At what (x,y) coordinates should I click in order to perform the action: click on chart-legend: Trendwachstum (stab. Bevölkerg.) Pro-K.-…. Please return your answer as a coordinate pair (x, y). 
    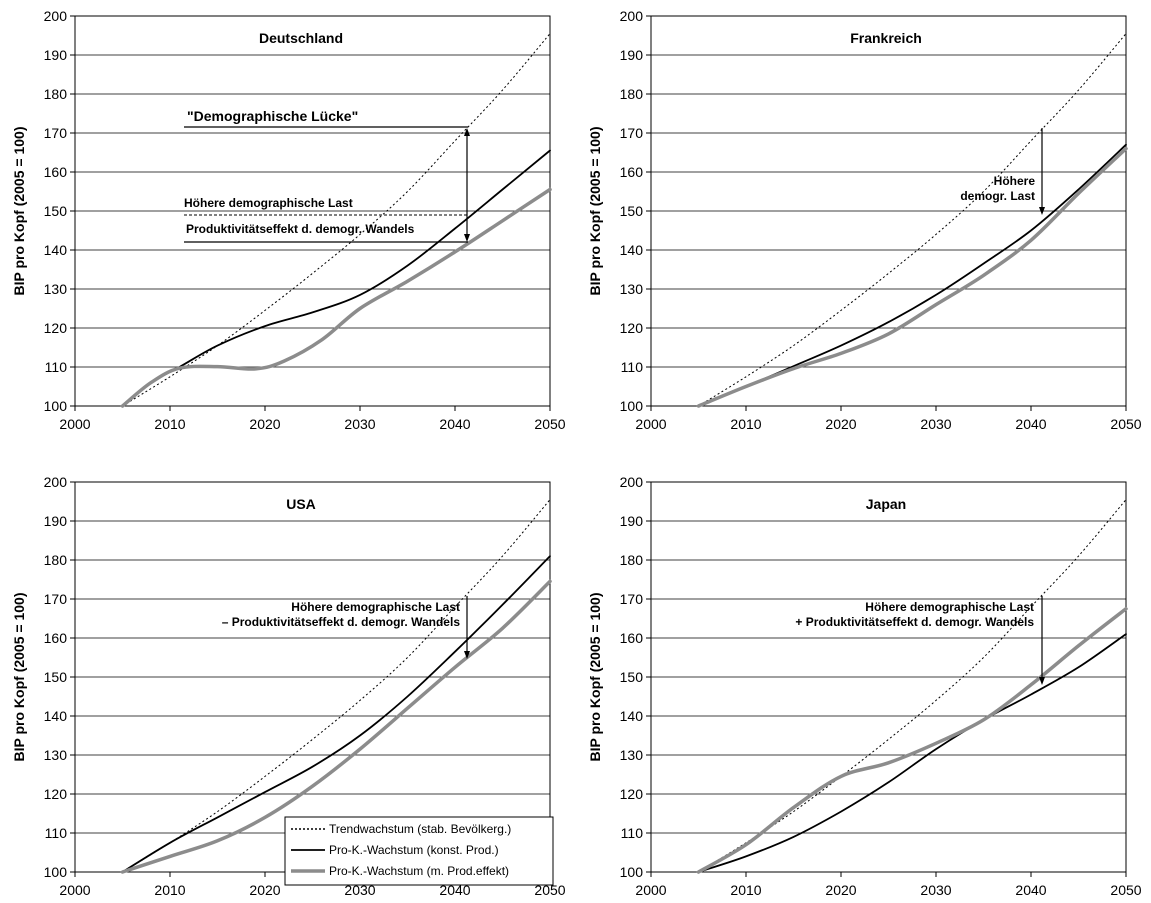
    Looking at the image, I should click on (419, 851).